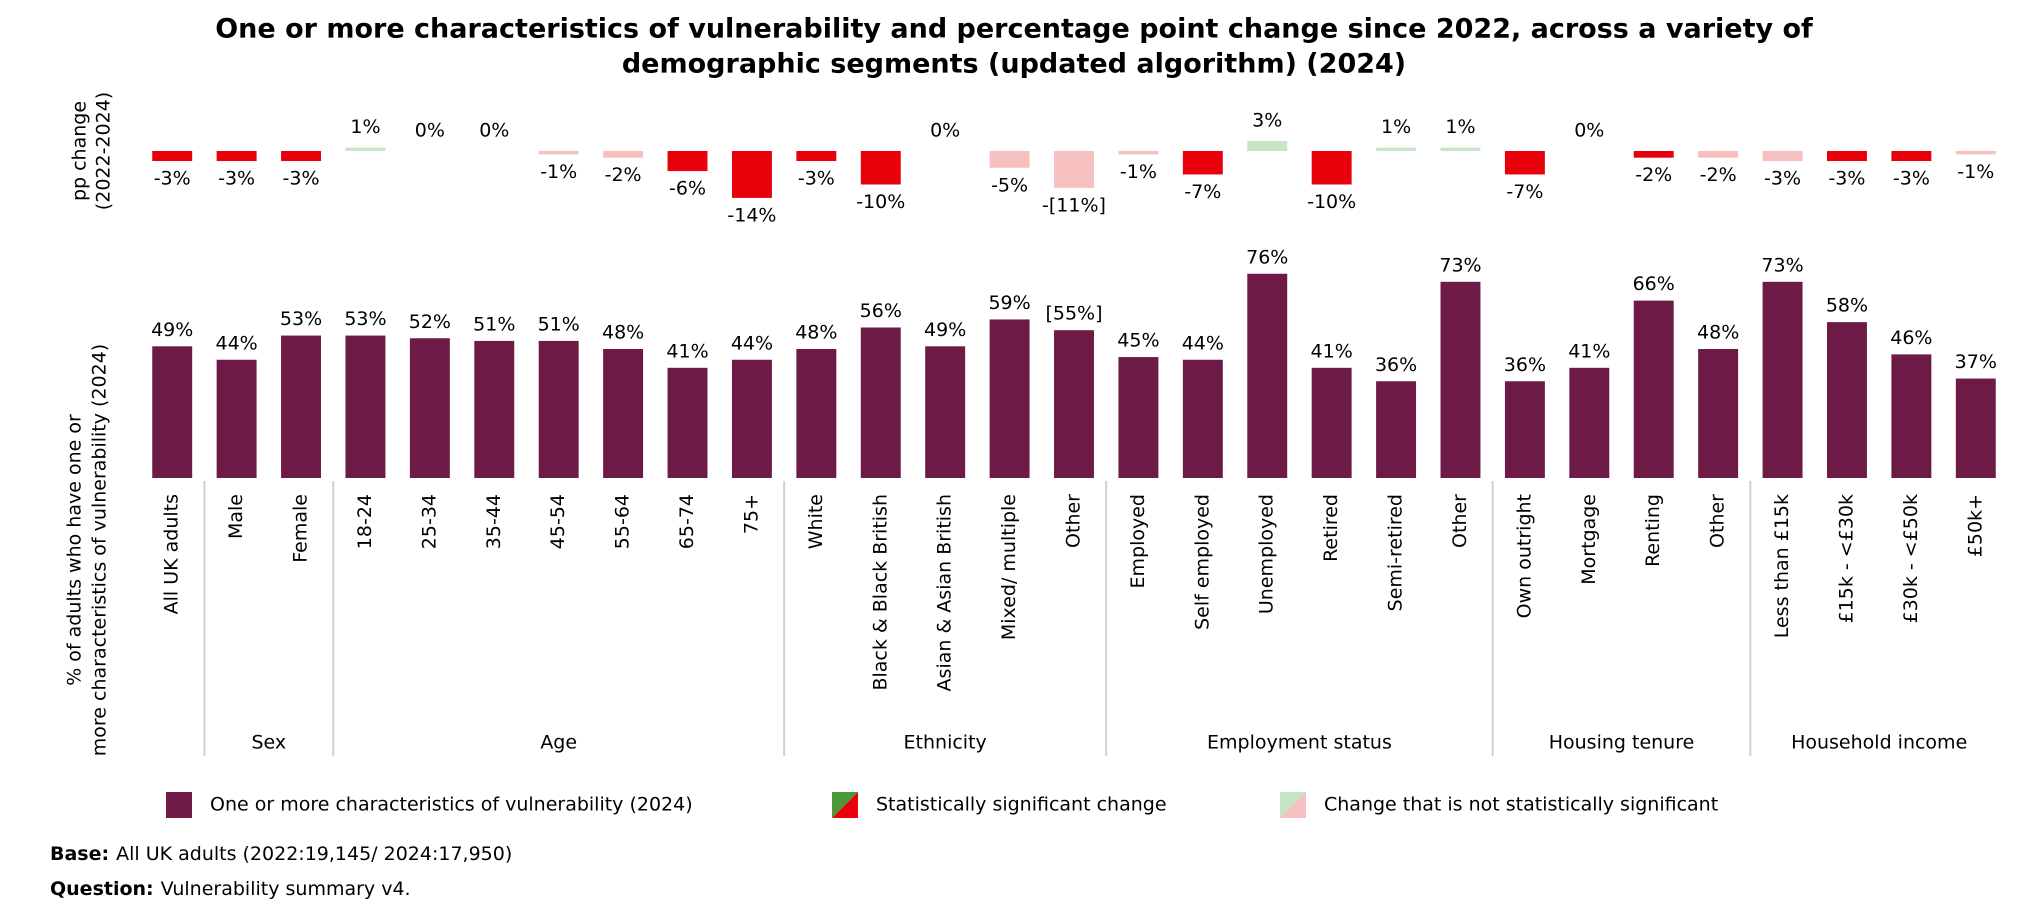 This screenshot has height=919, width=2028. I want to click on group-label: Sex, so click(268, 743).